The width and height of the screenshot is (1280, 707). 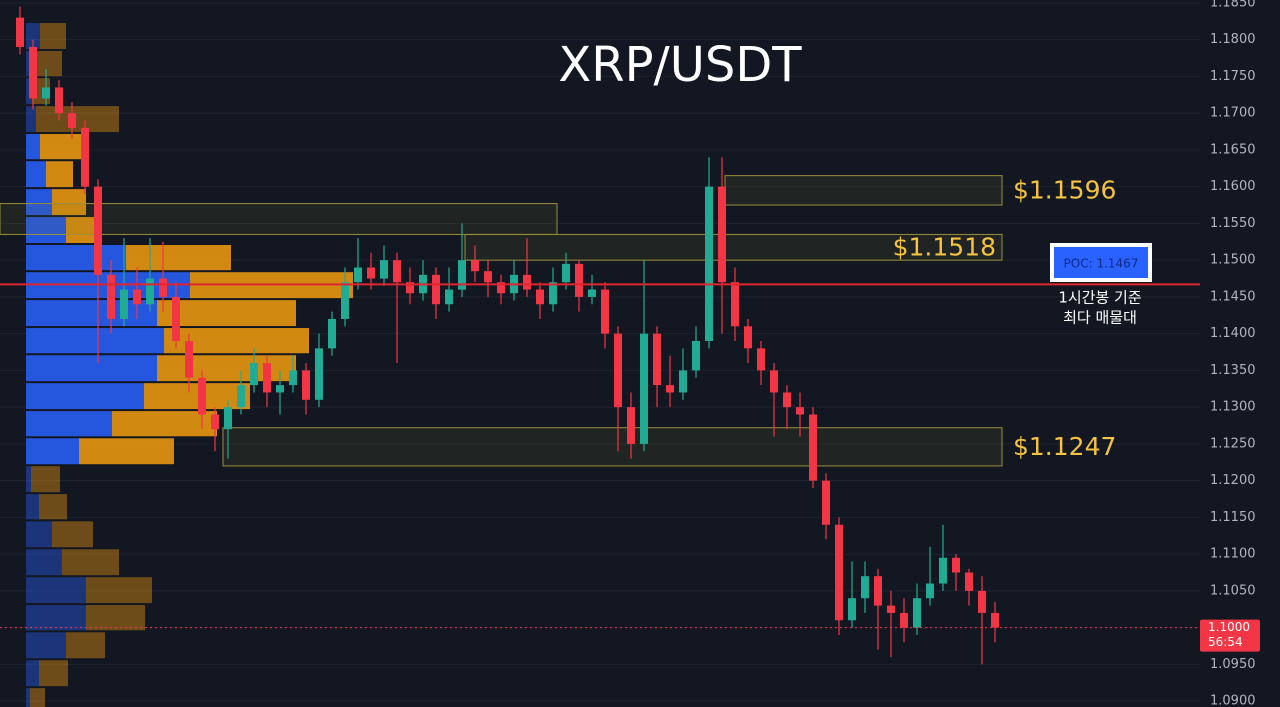 I want to click on last-price-label: 1.1000, so click(x=1229, y=627).